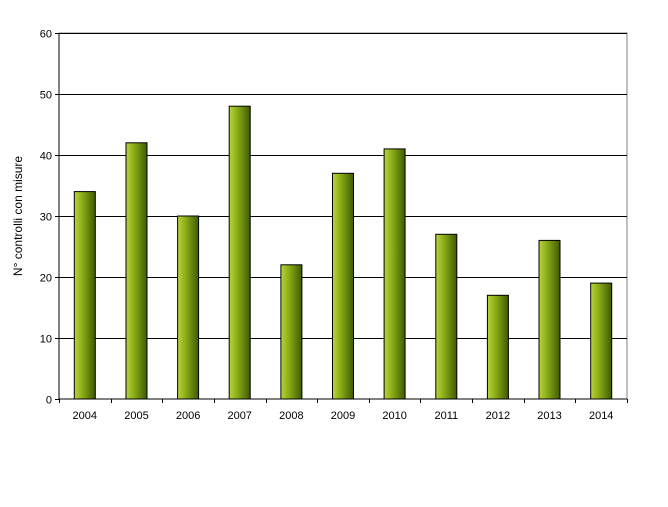  Describe the element at coordinates (188, 307) in the screenshot. I see `bar-2006` at that location.